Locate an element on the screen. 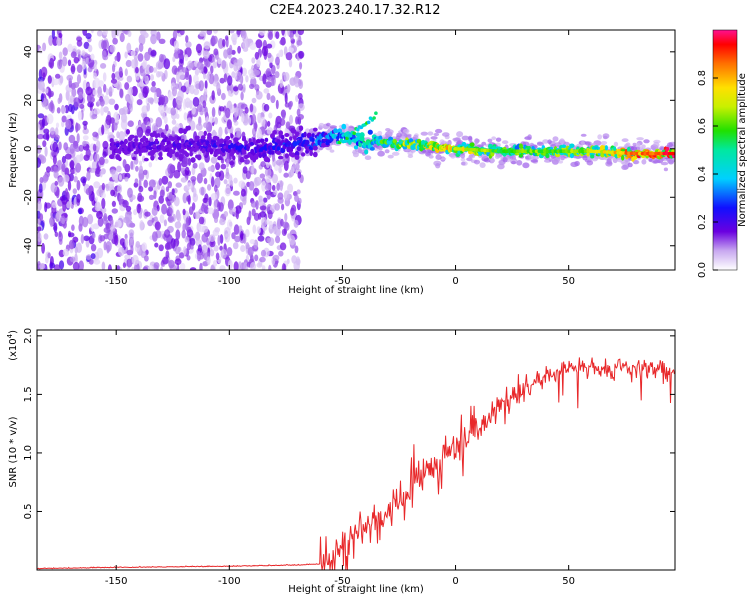 The width and height of the screenshot is (750, 600). streak-cell is located at coordinates (354, 133).